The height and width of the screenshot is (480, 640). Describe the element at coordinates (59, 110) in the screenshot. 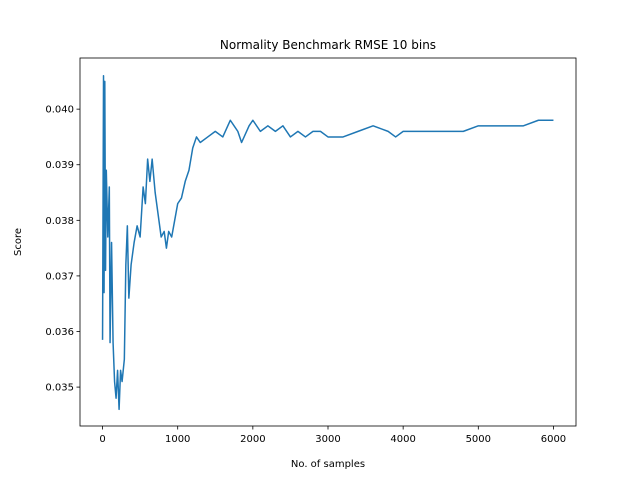

I see `y-tick-label: 0.040` at that location.